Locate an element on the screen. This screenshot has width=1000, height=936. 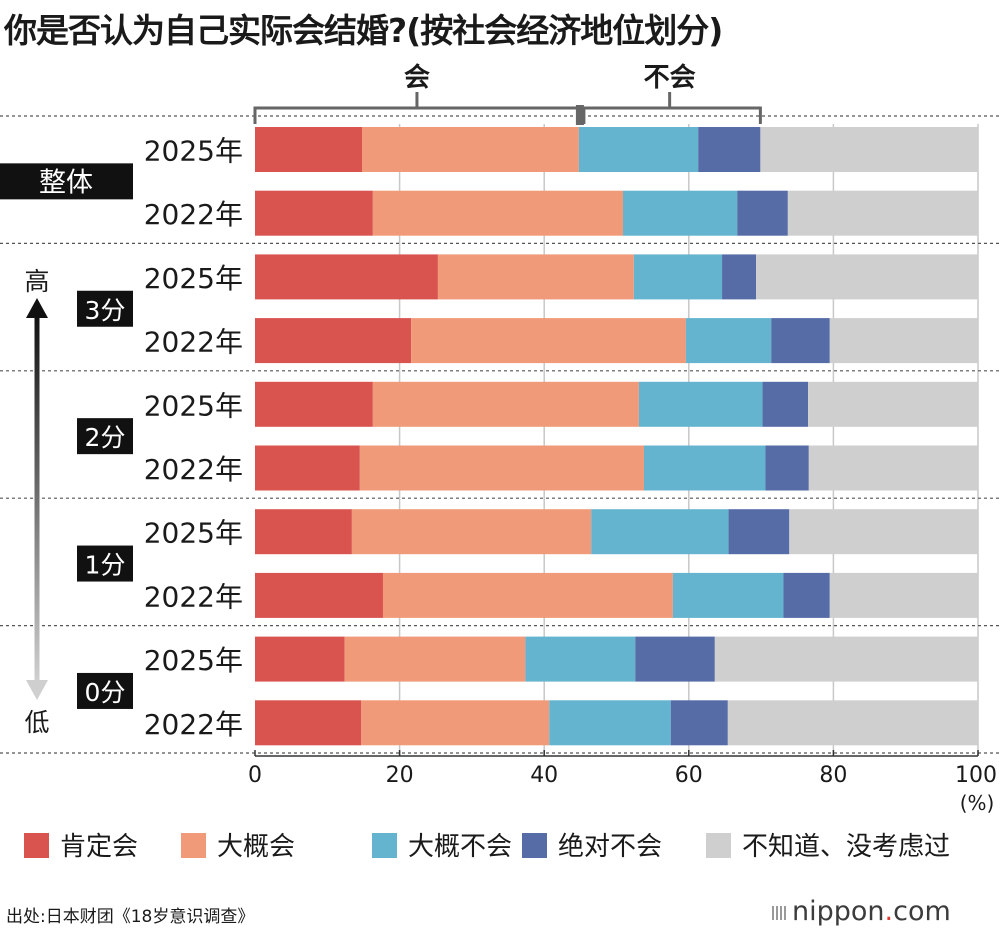
yes-bracket-label: 会 is located at coordinates (417, 78).